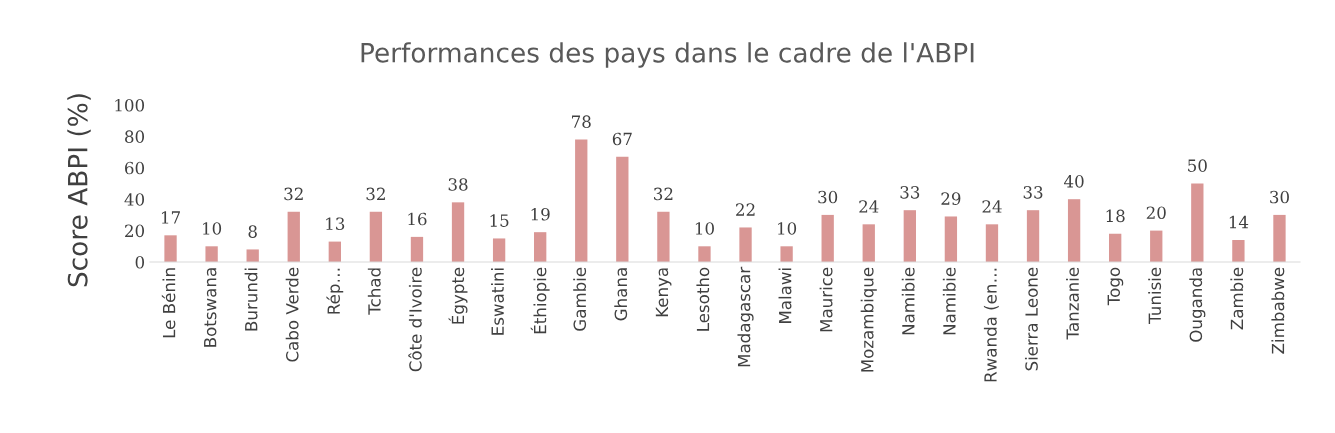 The height and width of the screenshot is (433, 1335). What do you see at coordinates (130, 105) in the screenshot?
I see `y-tick-label: 100` at bounding box center [130, 105].